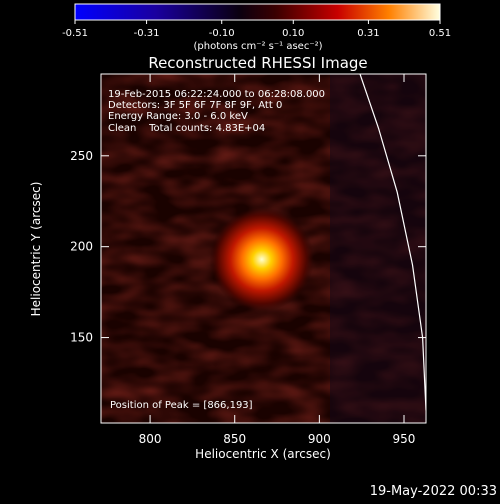  I want to click on info-clean-counts: Clean Total counts: 4.83E+04, so click(186, 128).